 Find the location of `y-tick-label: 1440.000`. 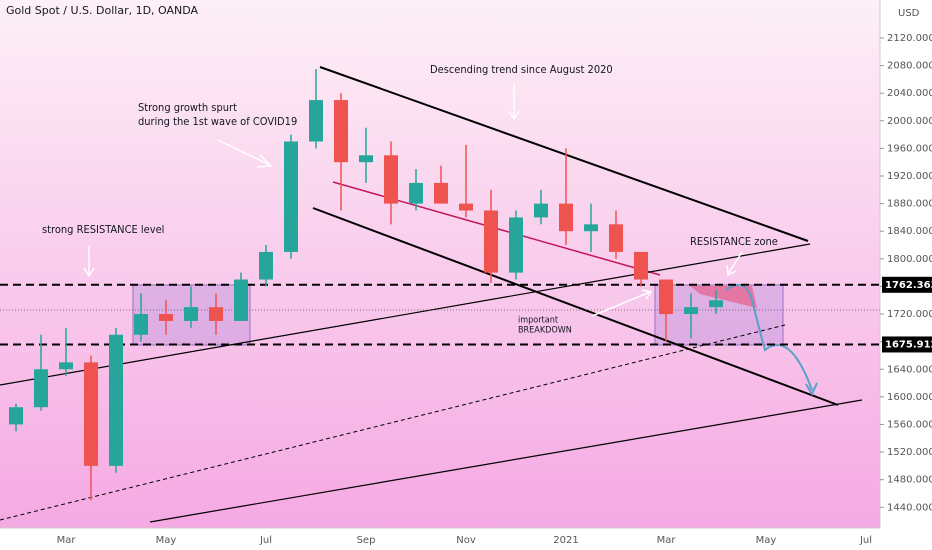

y-tick-label: 1440.000 is located at coordinates (909, 507).